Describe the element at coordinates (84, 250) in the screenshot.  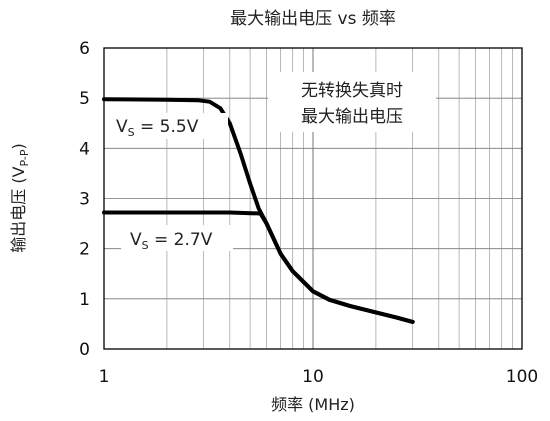
I see `y-tick-label: 2` at that location.